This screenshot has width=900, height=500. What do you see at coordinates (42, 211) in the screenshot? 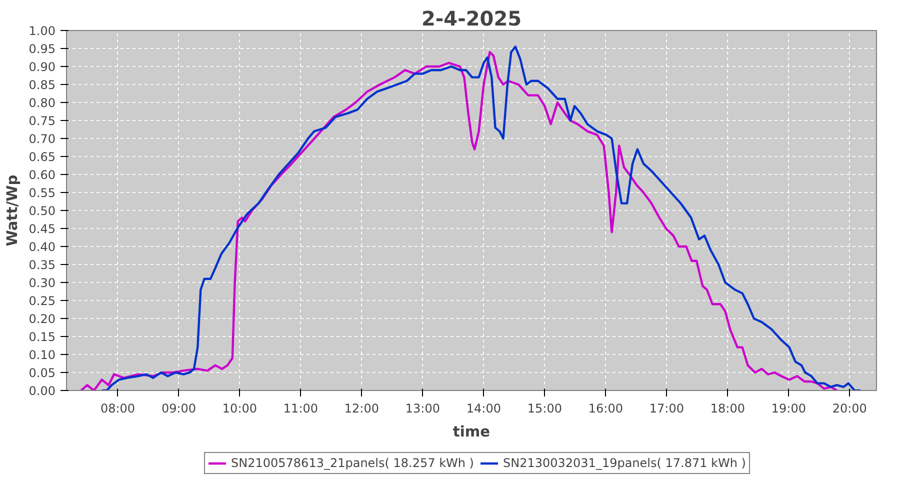
I see `y-tick-label: 0.50` at bounding box center [42, 211].